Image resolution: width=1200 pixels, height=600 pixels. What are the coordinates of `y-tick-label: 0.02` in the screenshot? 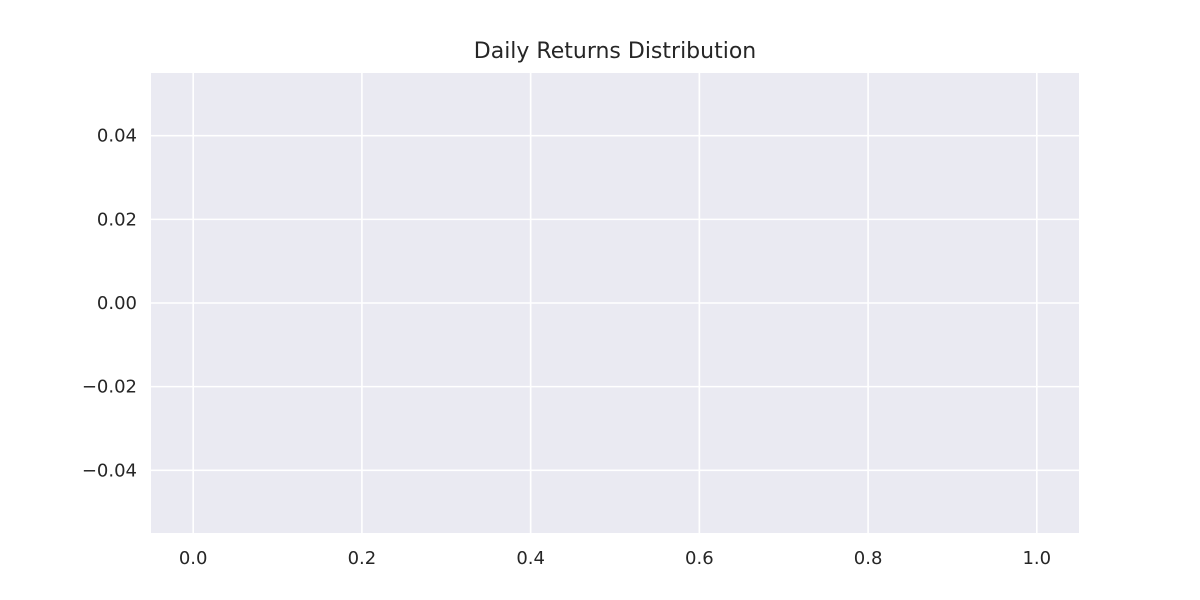 It's located at (117, 219).